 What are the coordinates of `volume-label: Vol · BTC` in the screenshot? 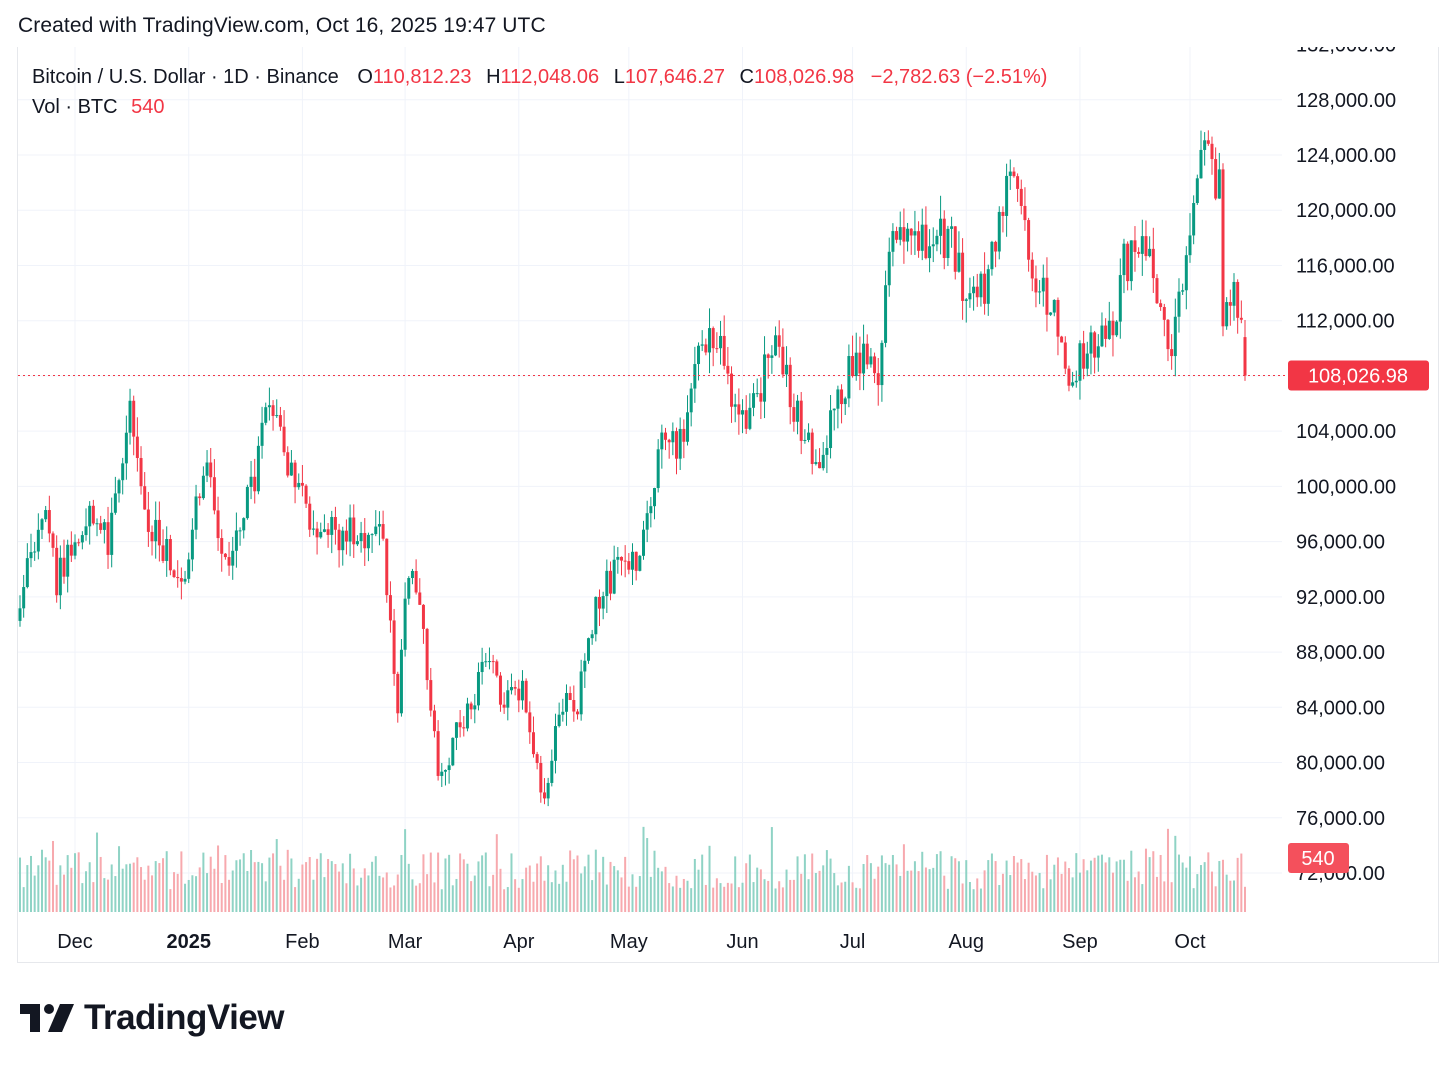 It's located at (75, 107).